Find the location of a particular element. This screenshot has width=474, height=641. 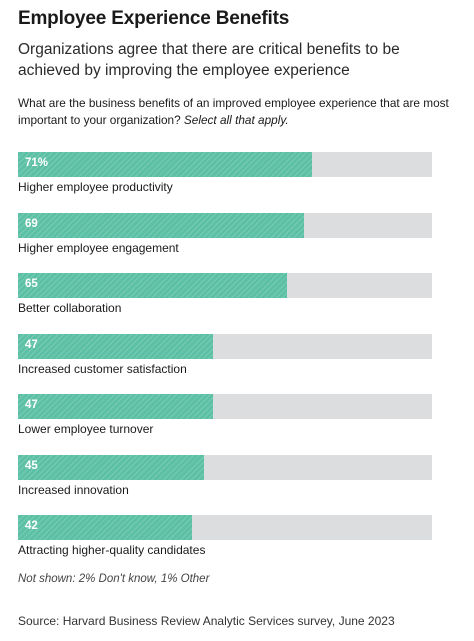

bar-category-label: Increased innovation is located at coordinates (73, 490).